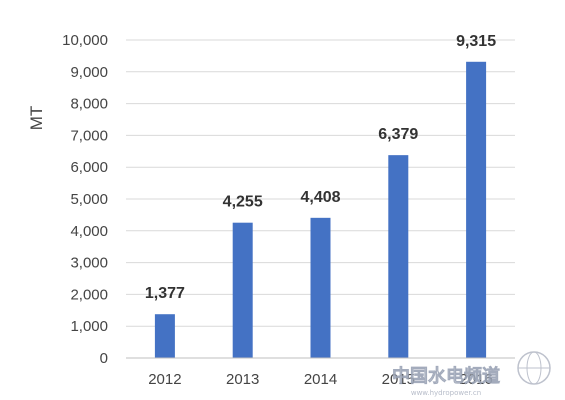 Image resolution: width=565 pixels, height=400 pixels. Describe the element at coordinates (242, 379) in the screenshot. I see `x-tick-label-2013: 2013` at that location.